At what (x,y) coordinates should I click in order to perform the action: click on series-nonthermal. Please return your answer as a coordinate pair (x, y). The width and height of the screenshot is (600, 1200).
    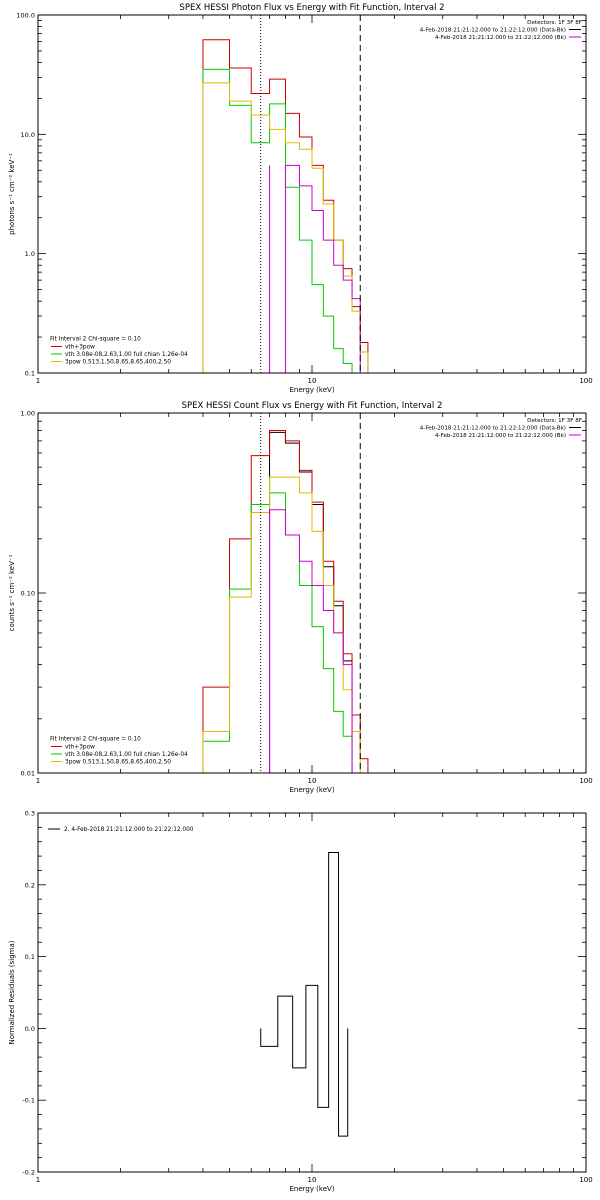
    Looking at the image, I should click on (285, 227).